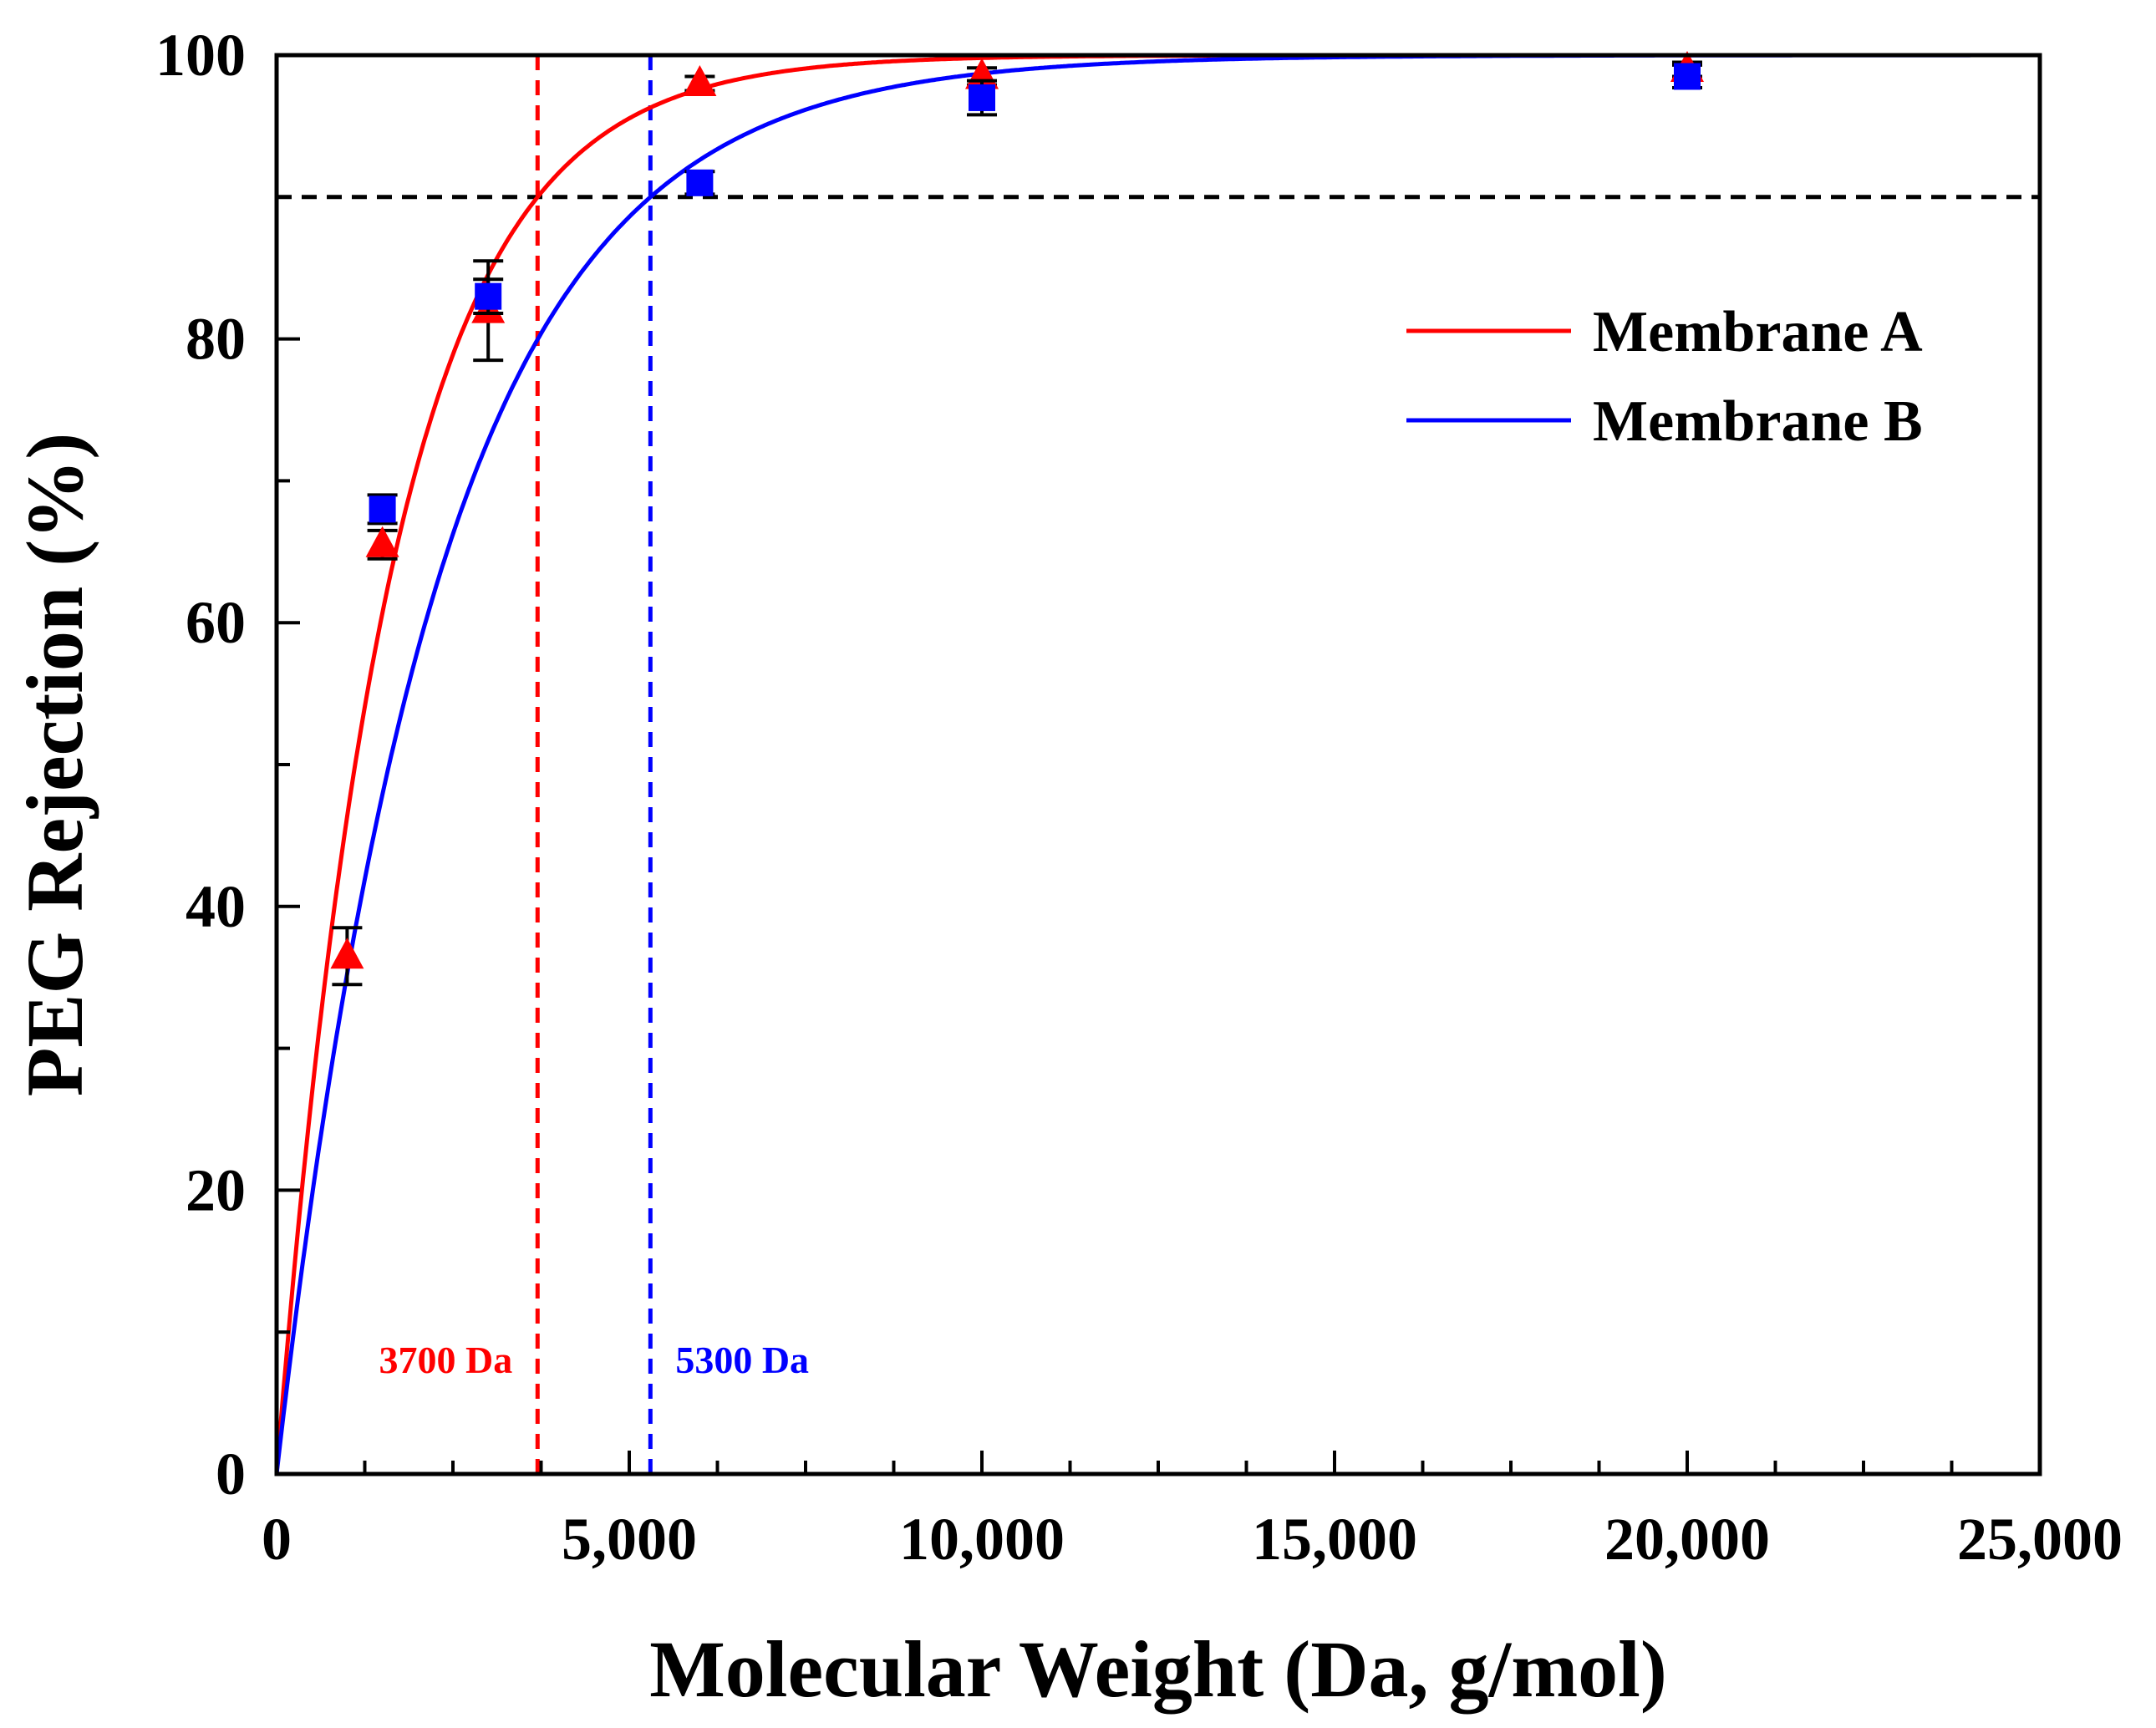 Image resolution: width=2156 pixels, height=1728 pixels. Describe the element at coordinates (1158, 1669) in the screenshot. I see `x-axis-title: Molecular Weight (Da, g/mol)` at that location.